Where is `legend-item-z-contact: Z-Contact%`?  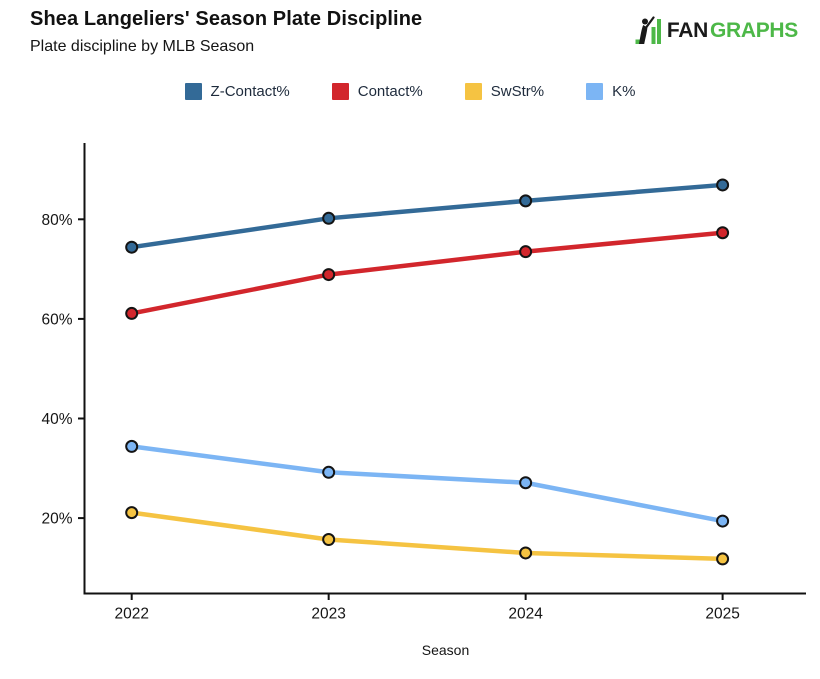
legend-item-z-contact: Z-Contact% is located at coordinates (237, 91).